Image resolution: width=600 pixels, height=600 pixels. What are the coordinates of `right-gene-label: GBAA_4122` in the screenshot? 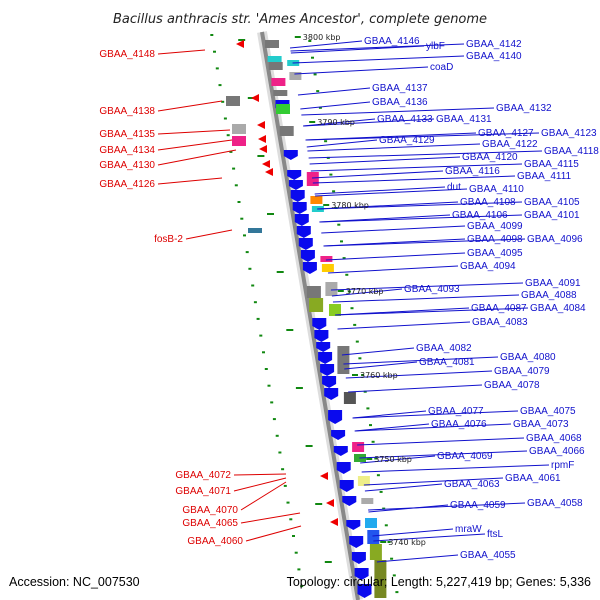 It's located at (510, 144).